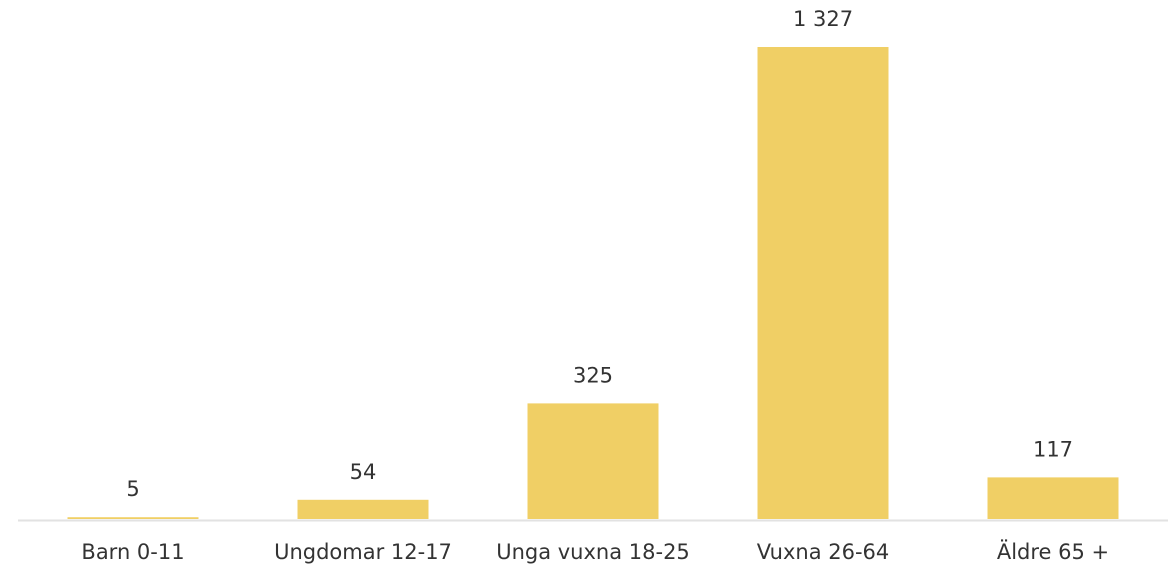 This screenshot has width=1175, height=569. I want to click on value-label: 5, so click(132, 489).